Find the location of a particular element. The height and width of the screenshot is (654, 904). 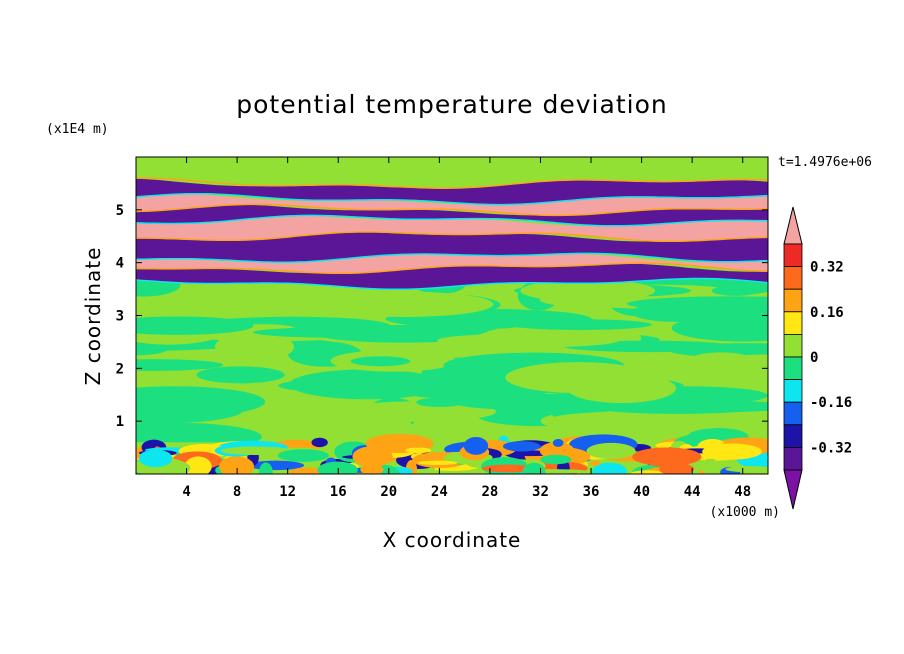

x-tick-label: 44 is located at coordinates (692, 492).